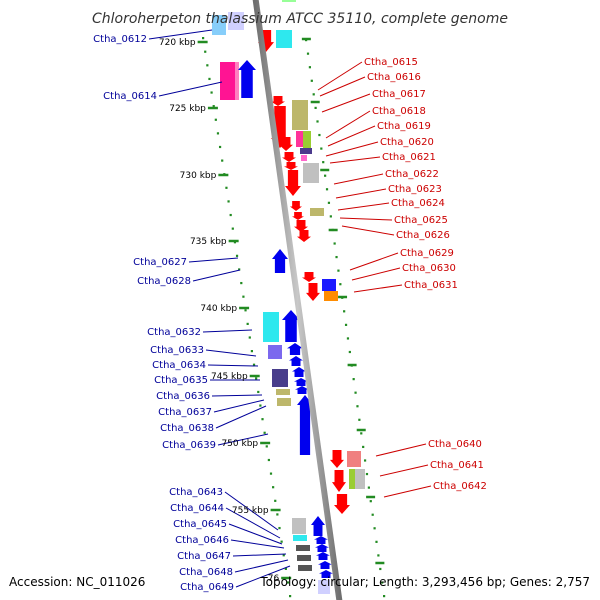  Describe the element at coordinates (404, 126) in the screenshot. I see `gene-label-forward: Ctha_0619` at that location.